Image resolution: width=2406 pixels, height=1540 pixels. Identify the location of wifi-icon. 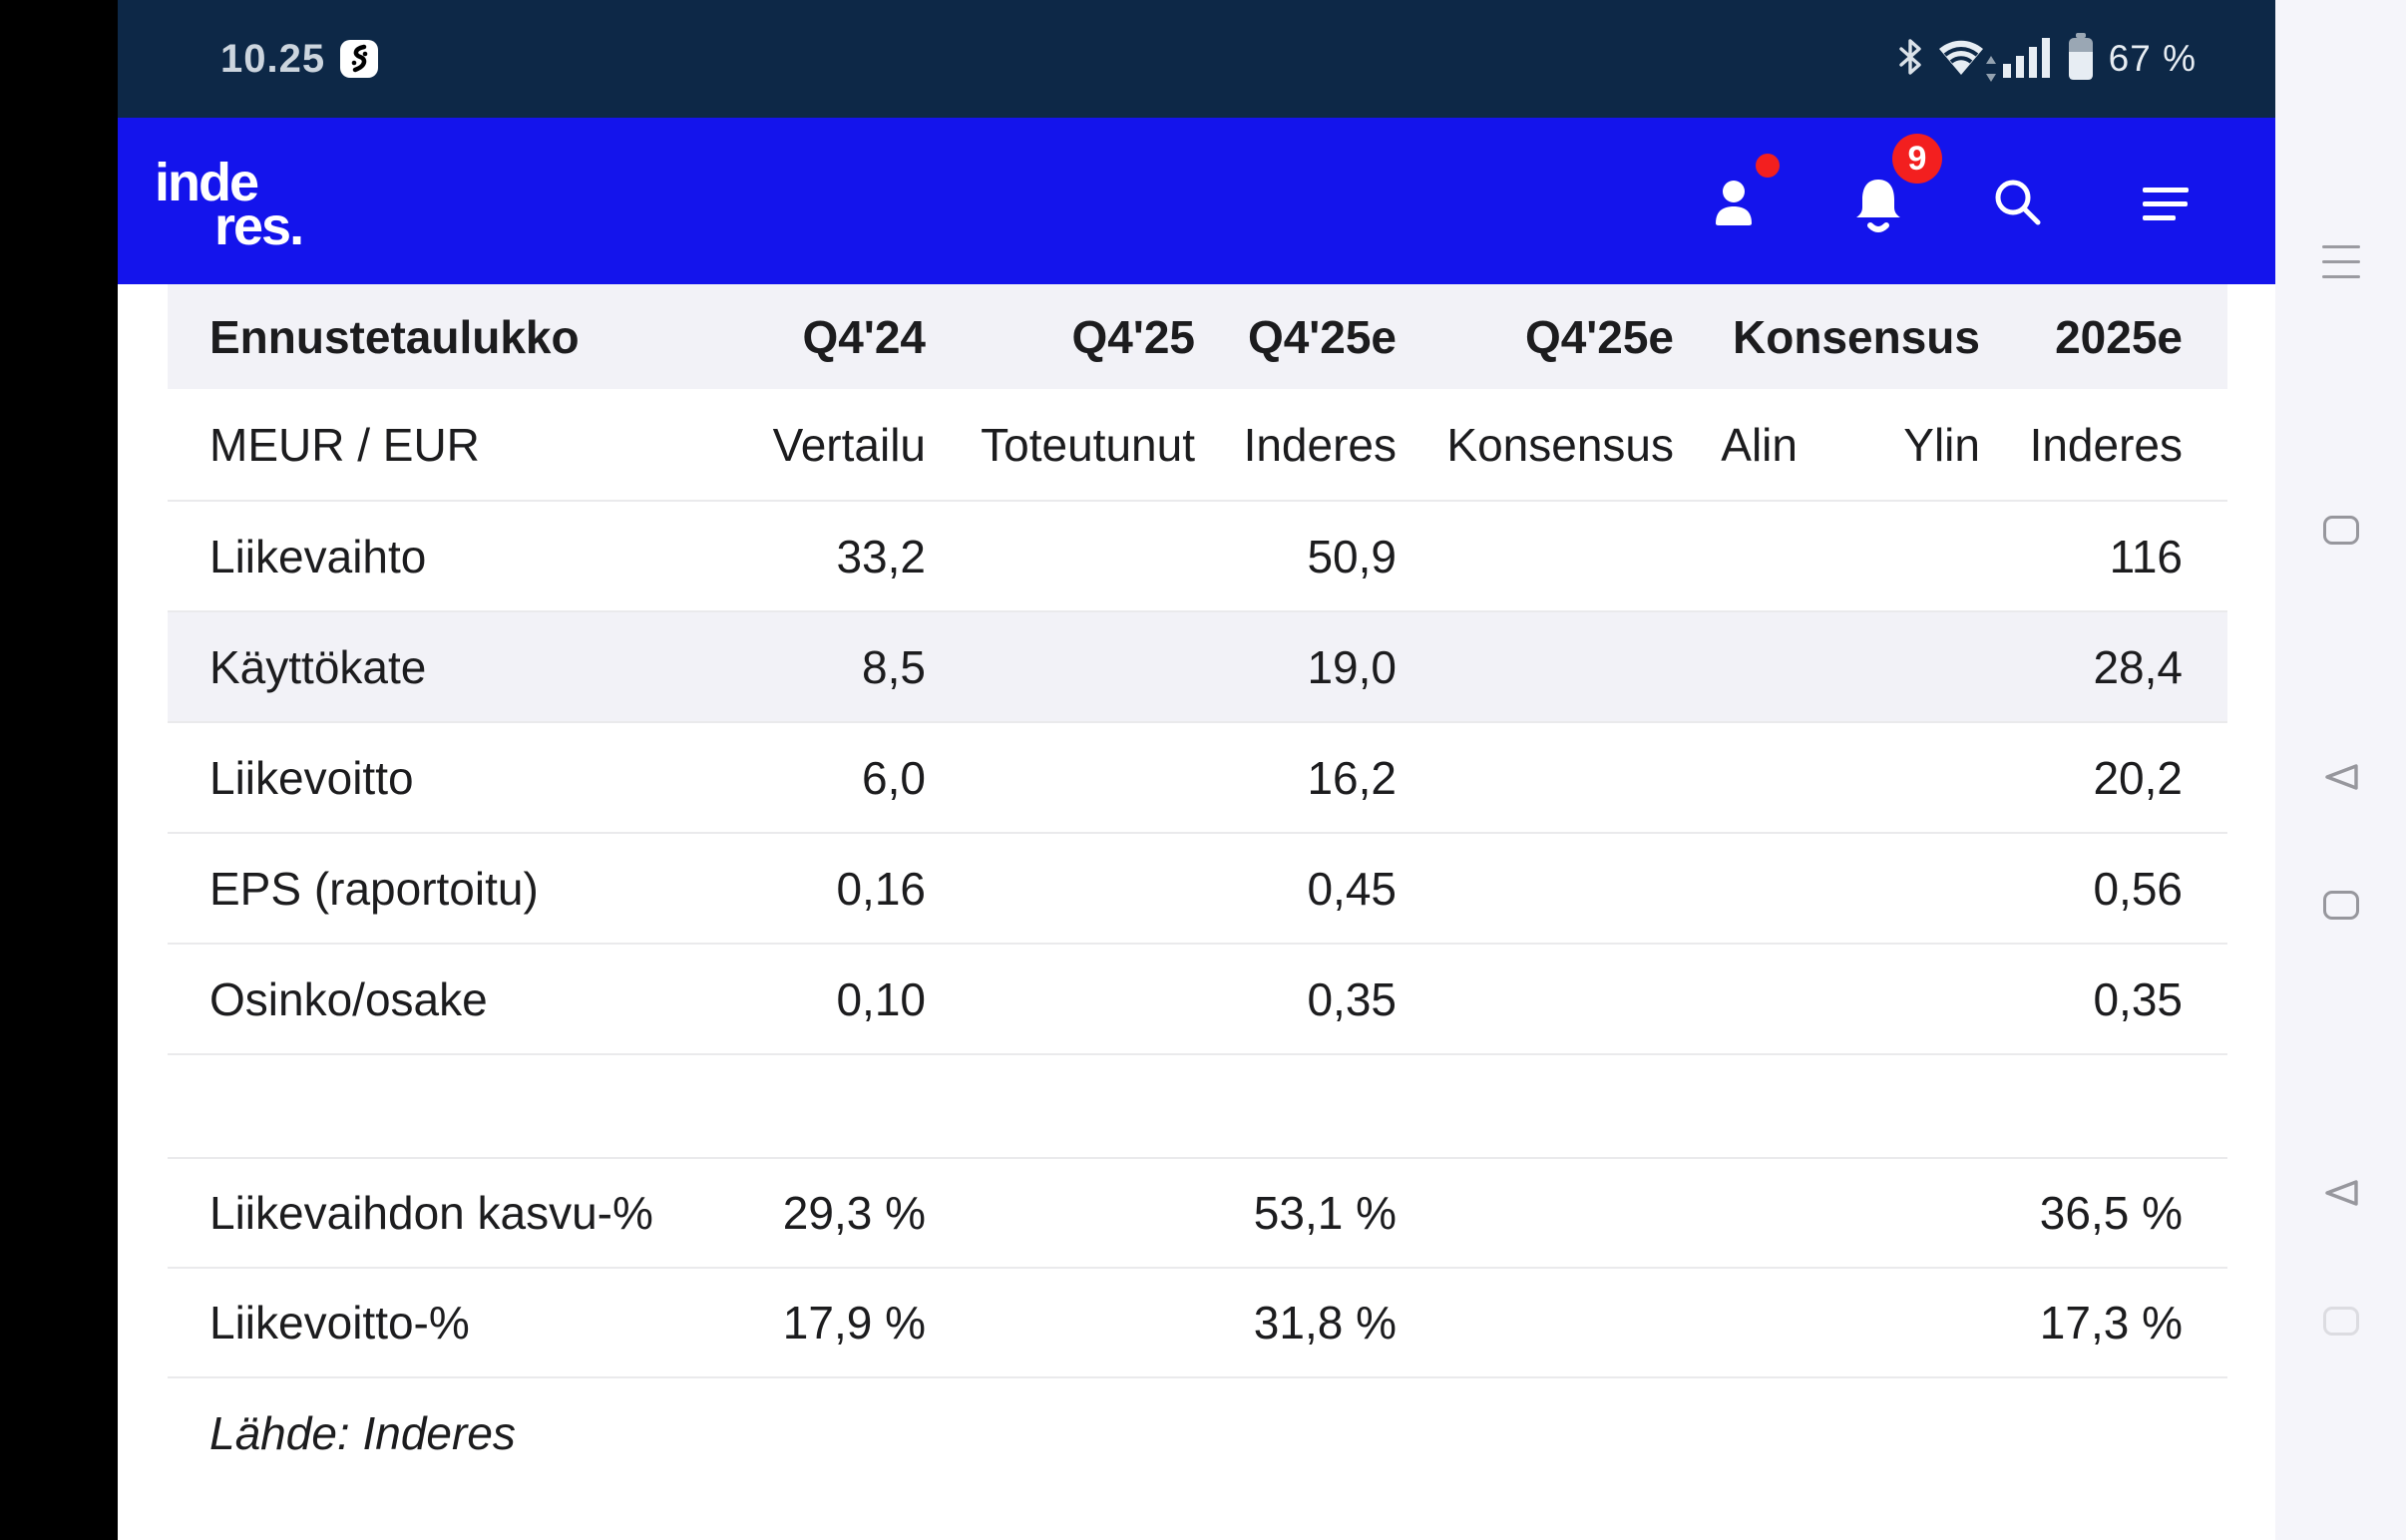
(1966, 59).